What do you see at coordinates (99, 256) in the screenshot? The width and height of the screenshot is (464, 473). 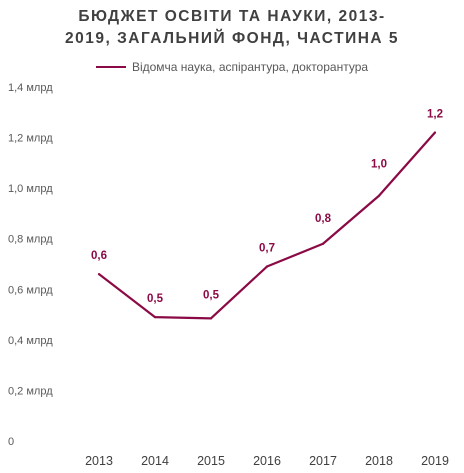 I see `data-label: 0,6` at bounding box center [99, 256].